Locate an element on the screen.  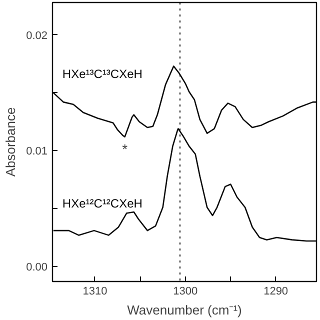
y-tick-label: 0.02 is located at coordinates (37, 36).